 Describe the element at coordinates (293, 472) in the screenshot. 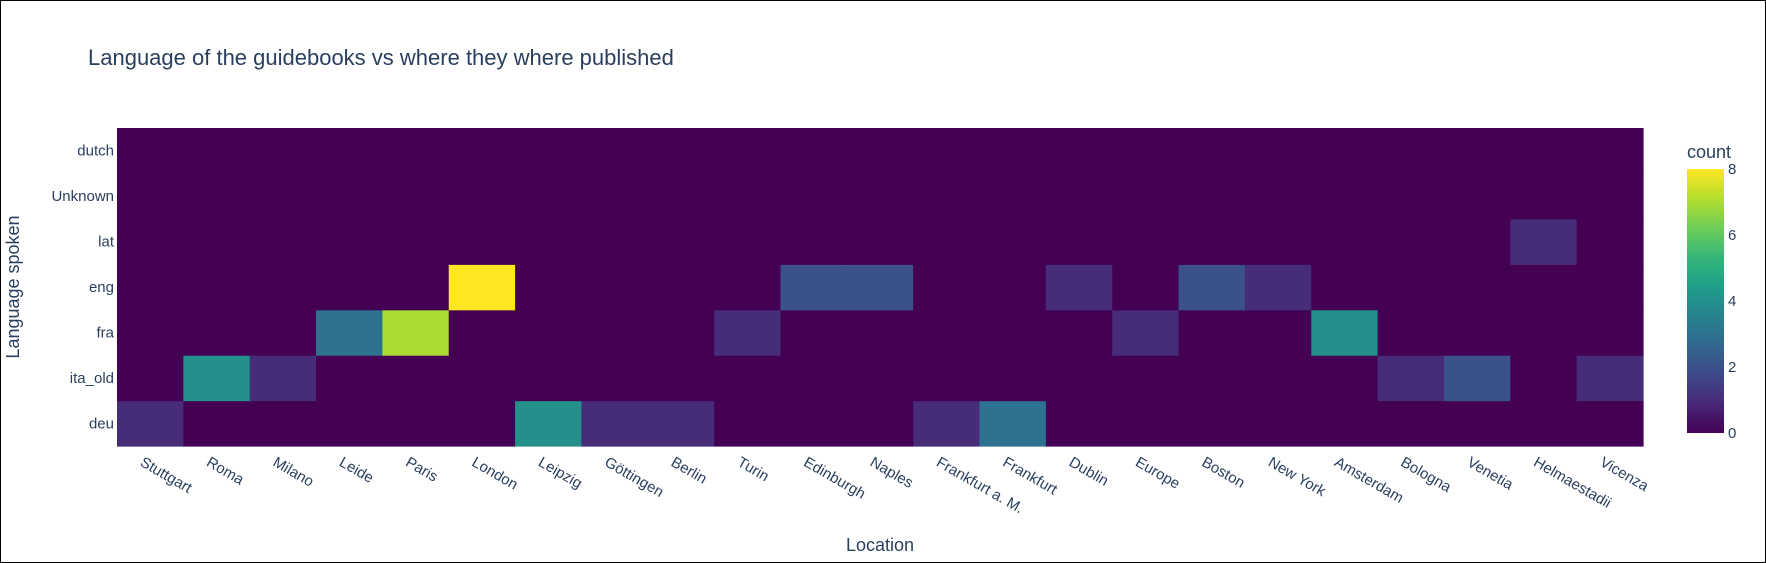

I see `x-tick-label: Milano` at that location.